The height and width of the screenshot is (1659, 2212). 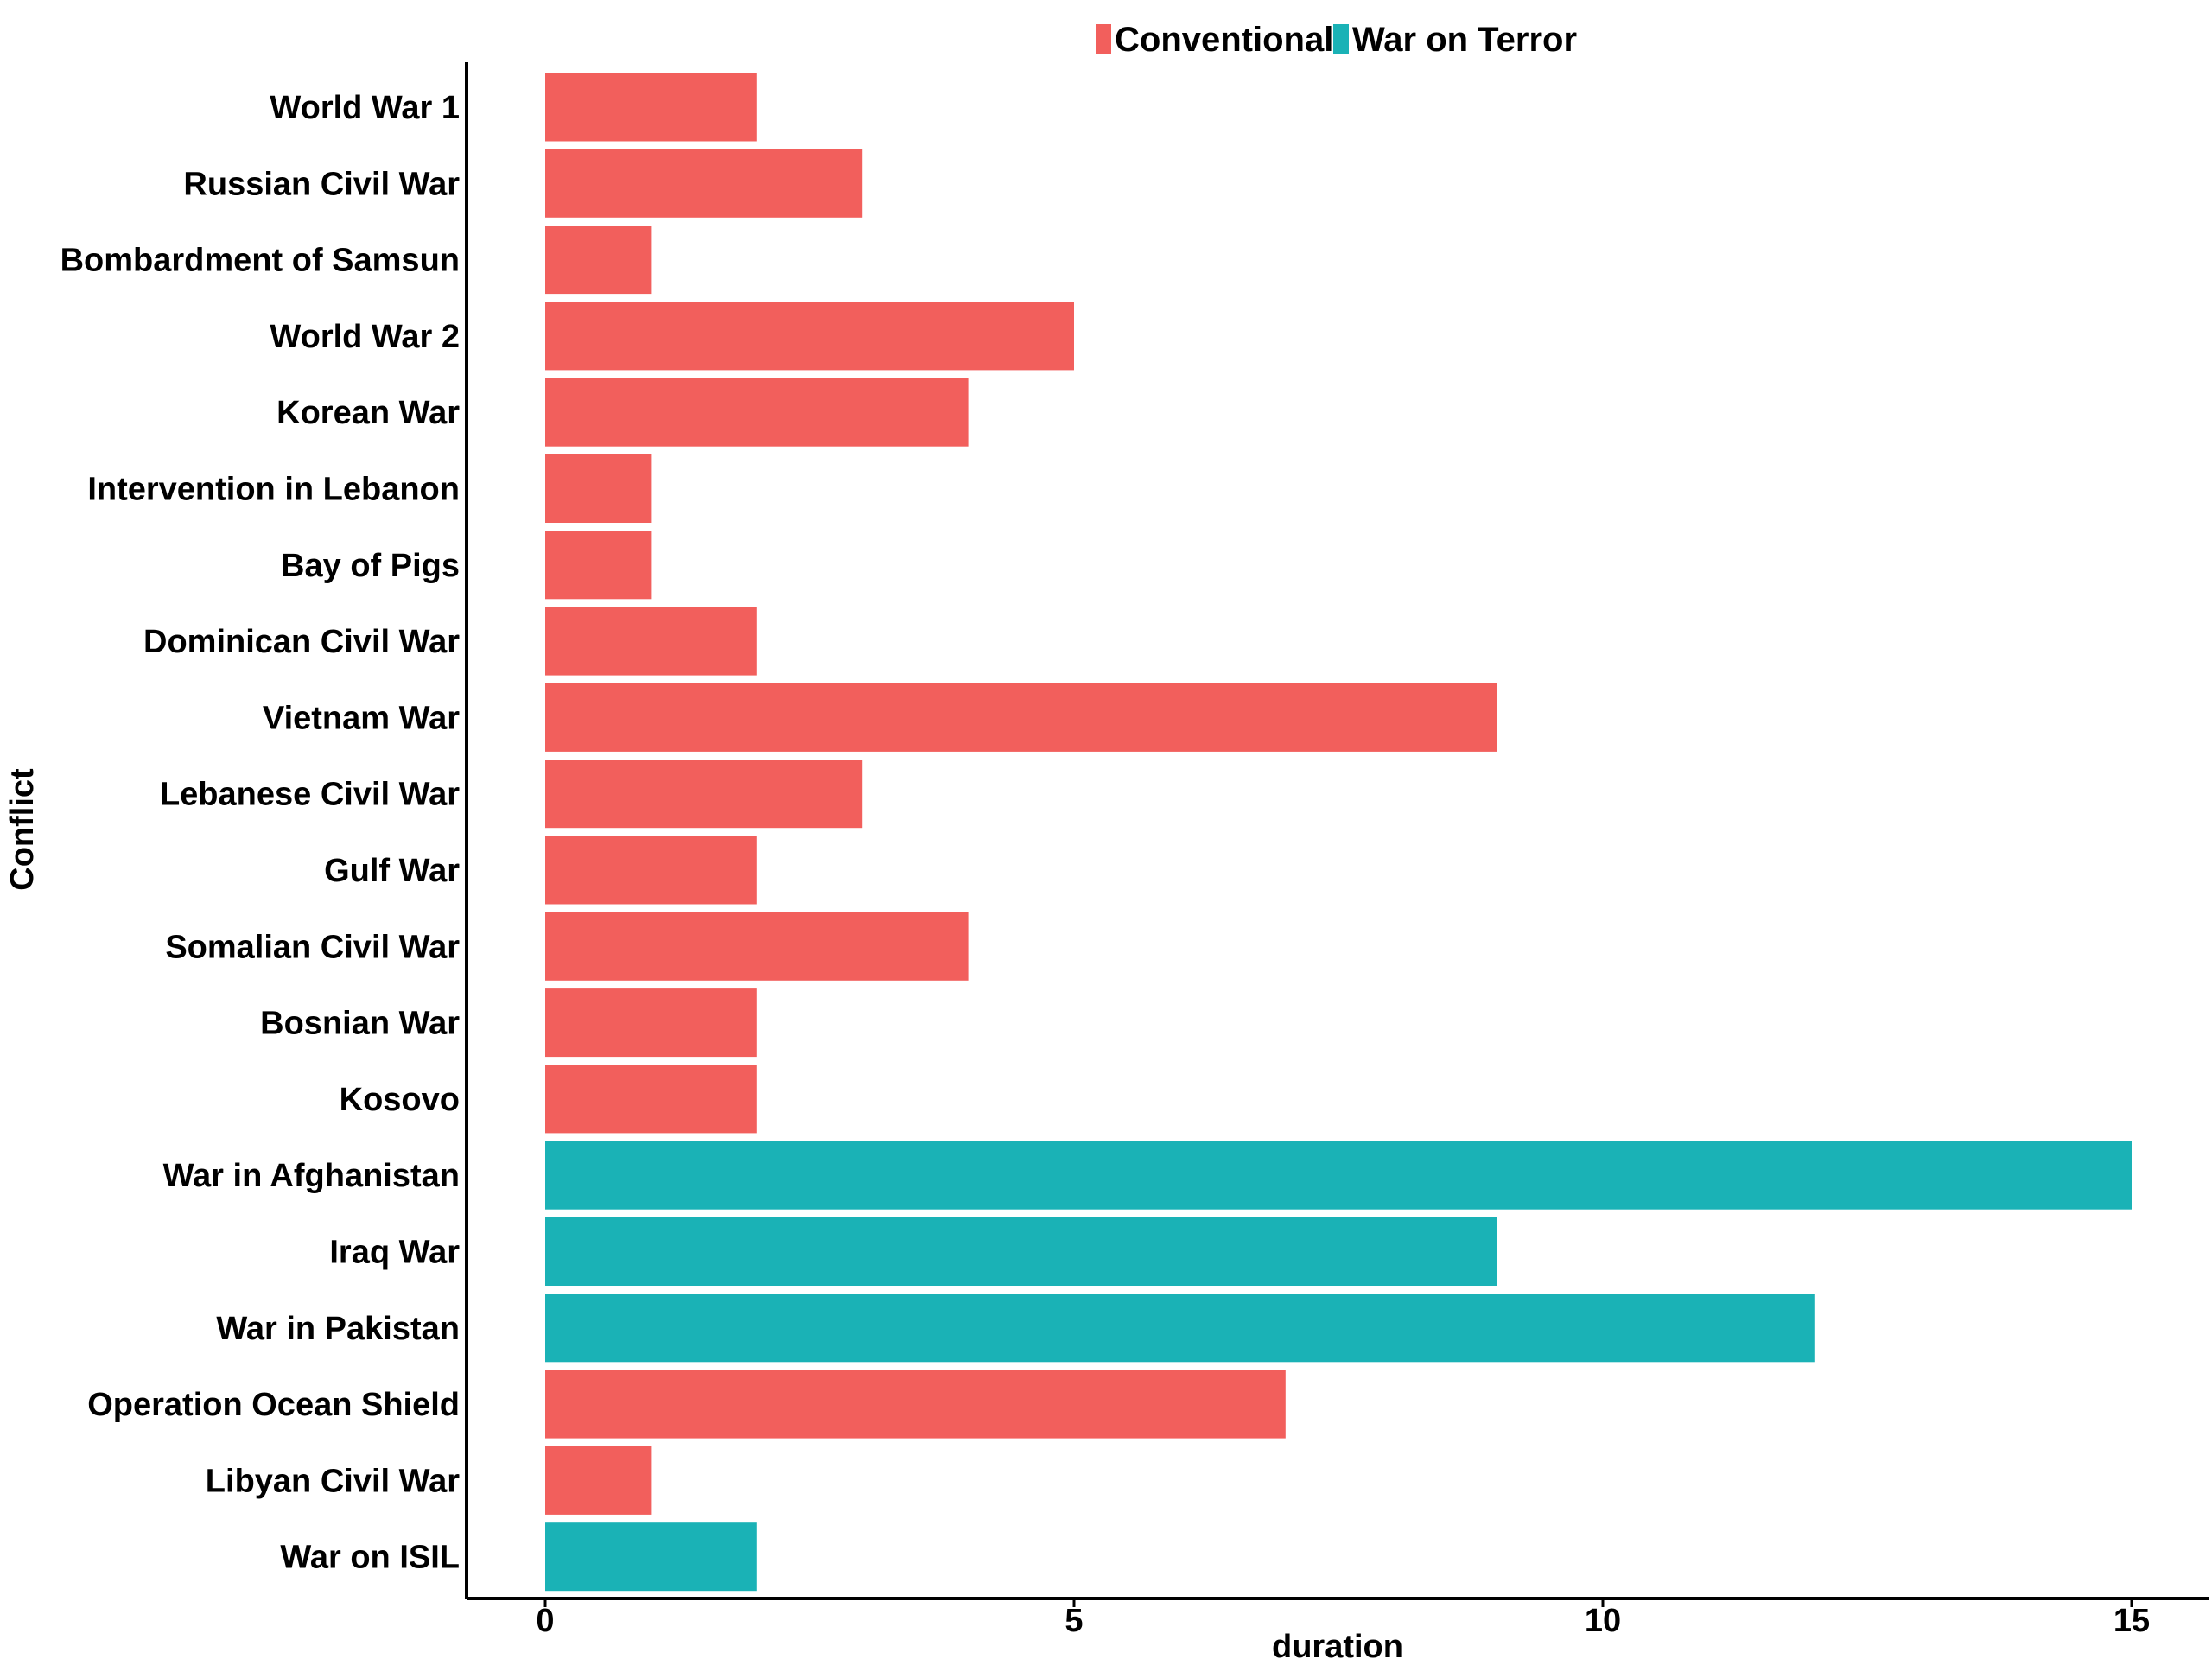 I want to click on category-label-bosnian-war: Bosnian War, so click(x=360, y=1024).